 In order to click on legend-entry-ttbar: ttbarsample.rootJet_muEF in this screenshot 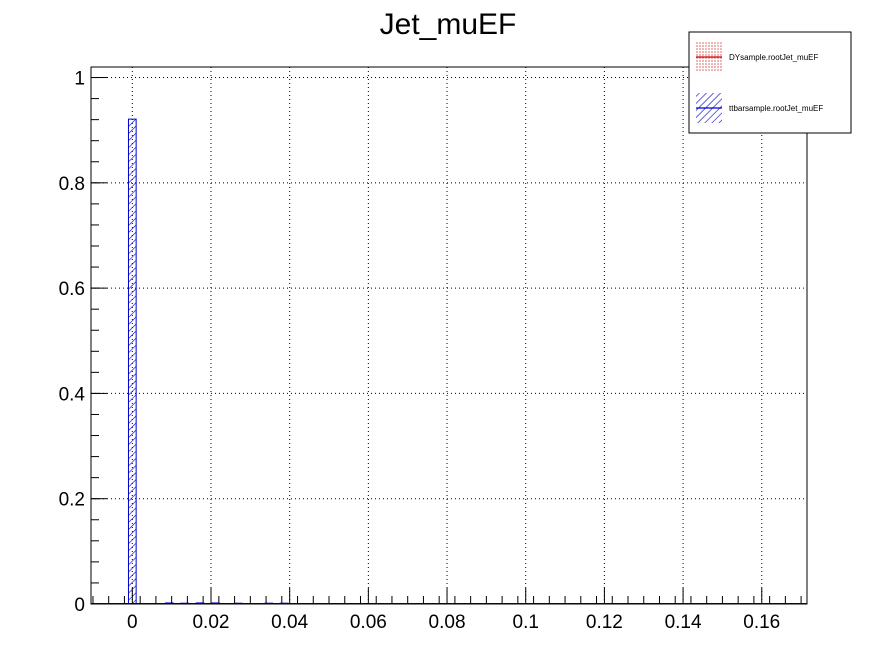, I will do `click(759, 108)`.